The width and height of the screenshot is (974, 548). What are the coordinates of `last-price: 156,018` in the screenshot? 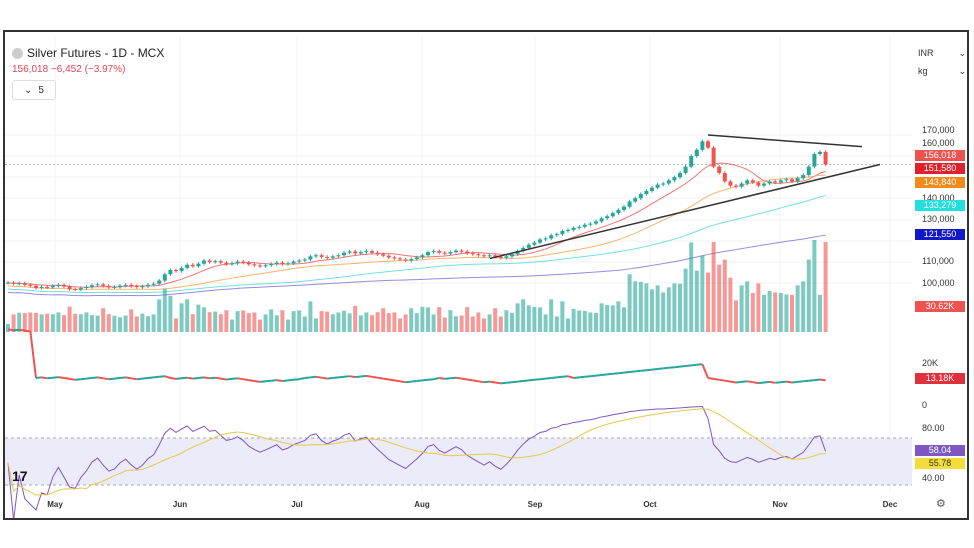 It's located at (30, 69).